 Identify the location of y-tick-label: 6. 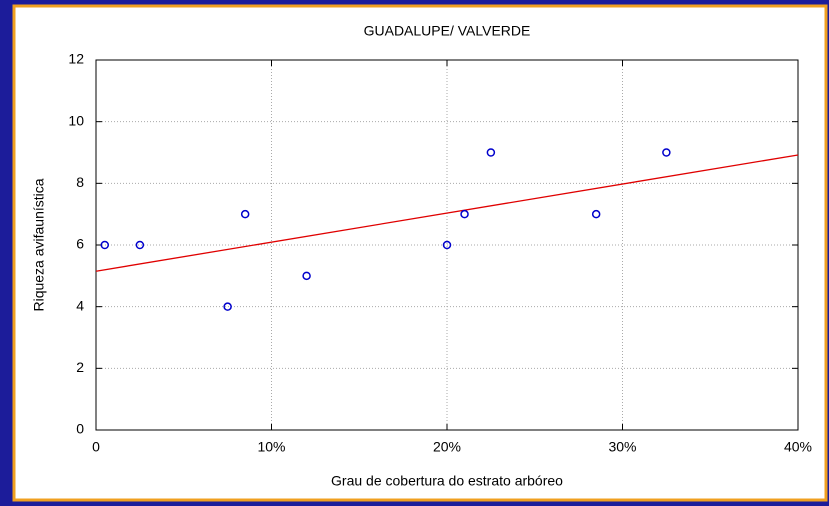
(80, 244).